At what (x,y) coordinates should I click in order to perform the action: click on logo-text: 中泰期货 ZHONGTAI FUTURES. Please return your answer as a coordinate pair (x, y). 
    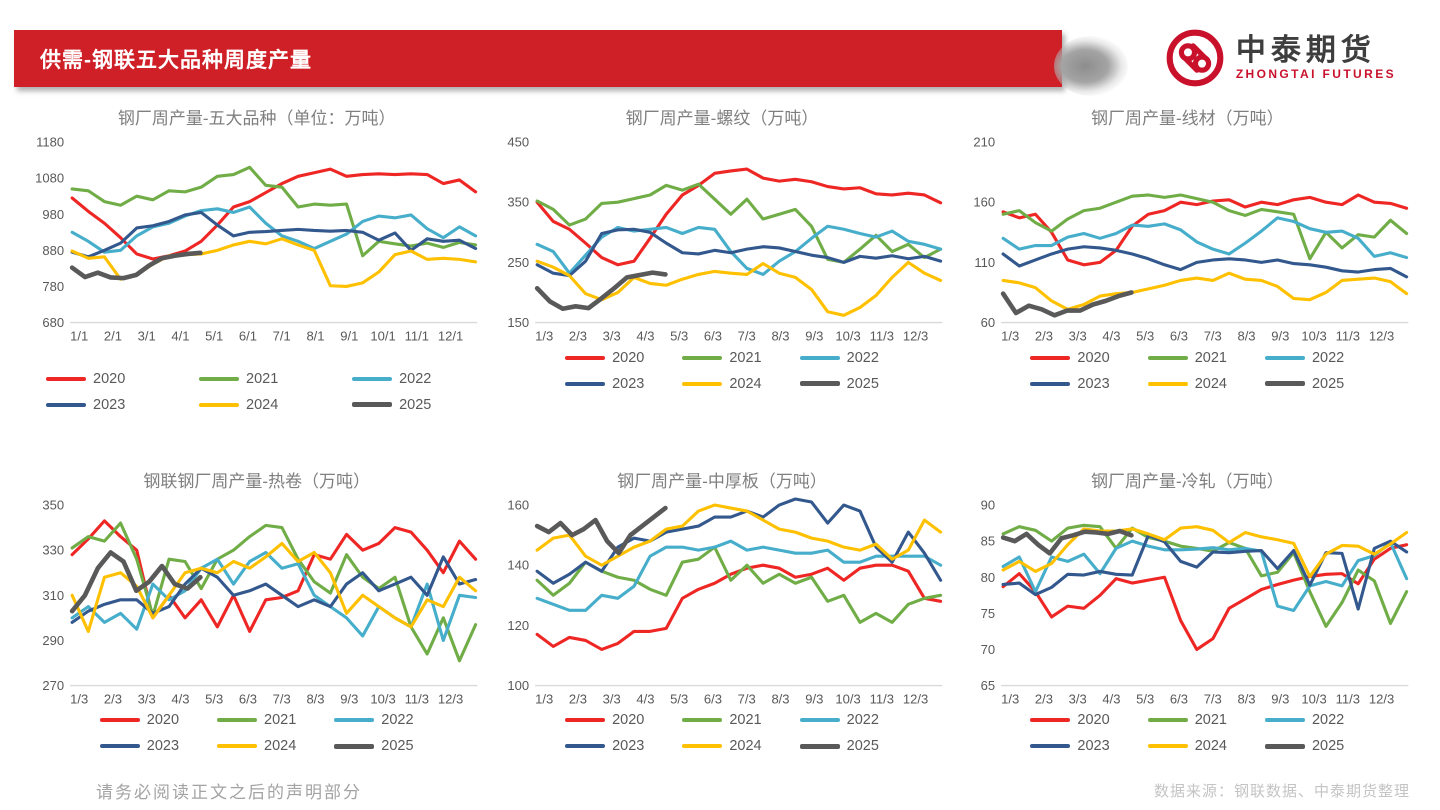
    Looking at the image, I should click on (1315, 57).